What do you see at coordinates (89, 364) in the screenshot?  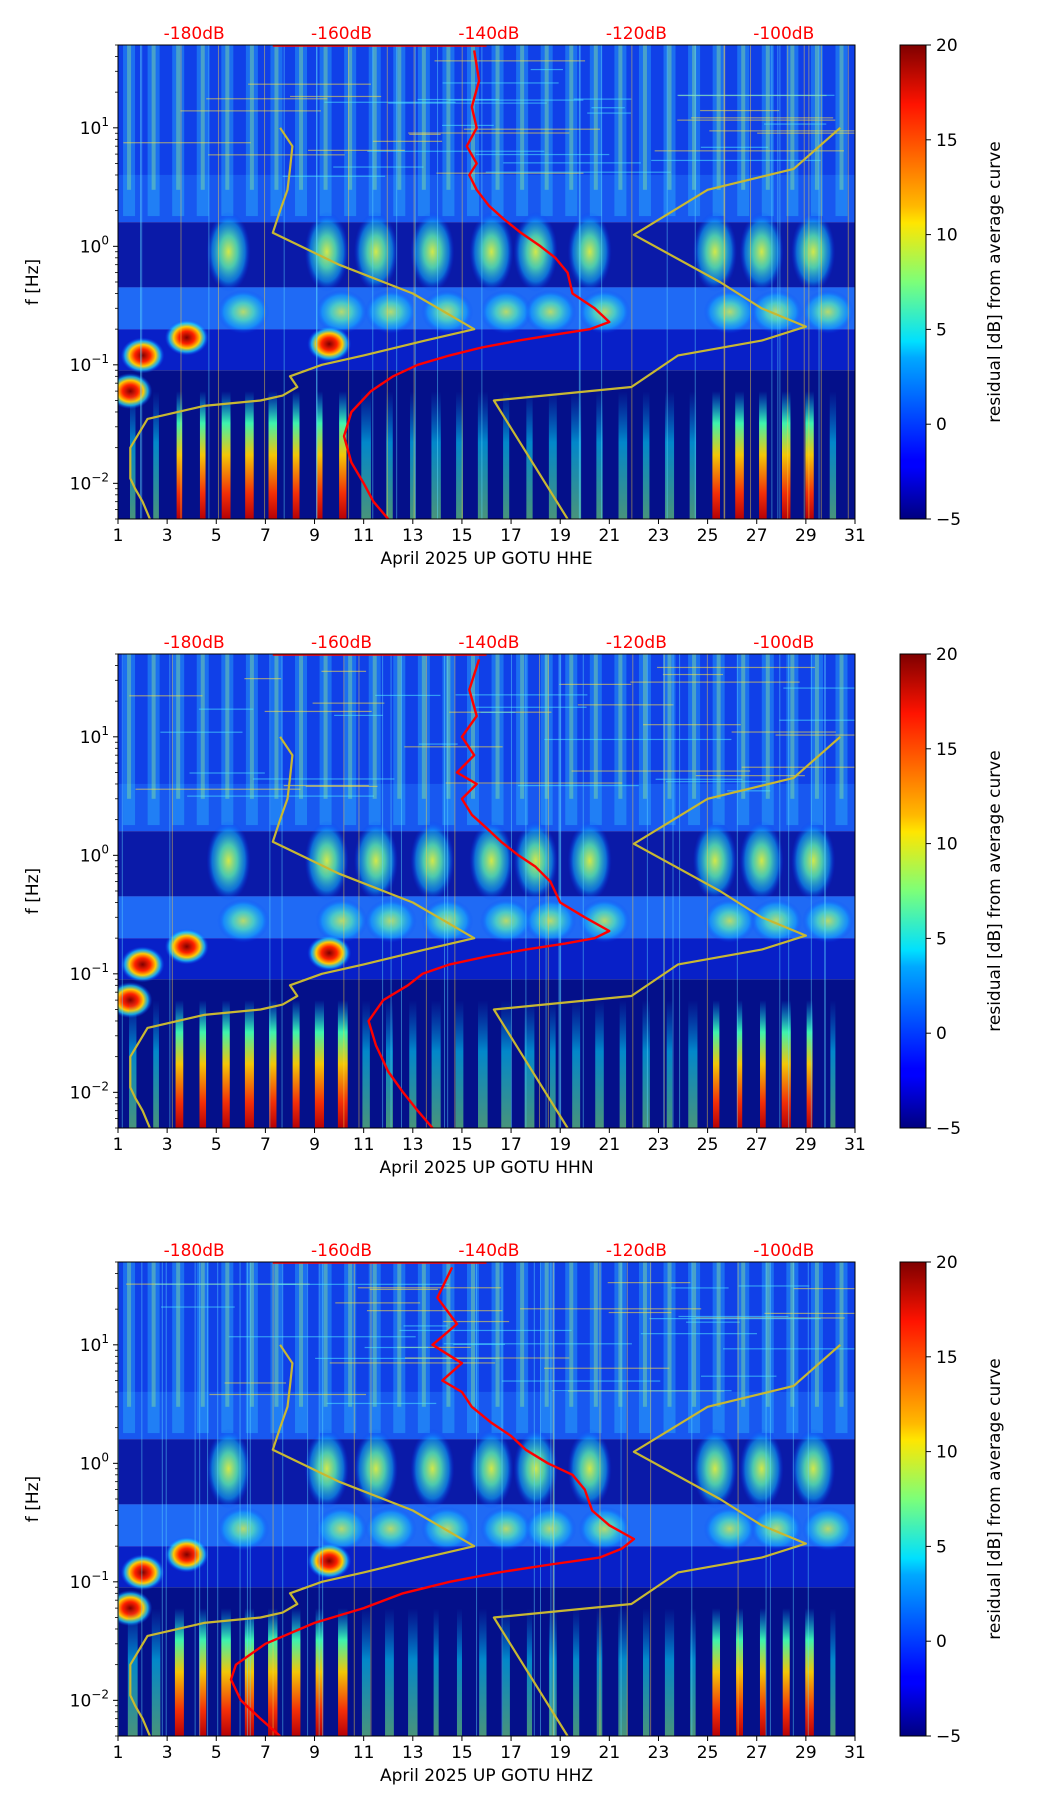 I see `y-tick-label: 10⁻¹` at bounding box center [89, 364].